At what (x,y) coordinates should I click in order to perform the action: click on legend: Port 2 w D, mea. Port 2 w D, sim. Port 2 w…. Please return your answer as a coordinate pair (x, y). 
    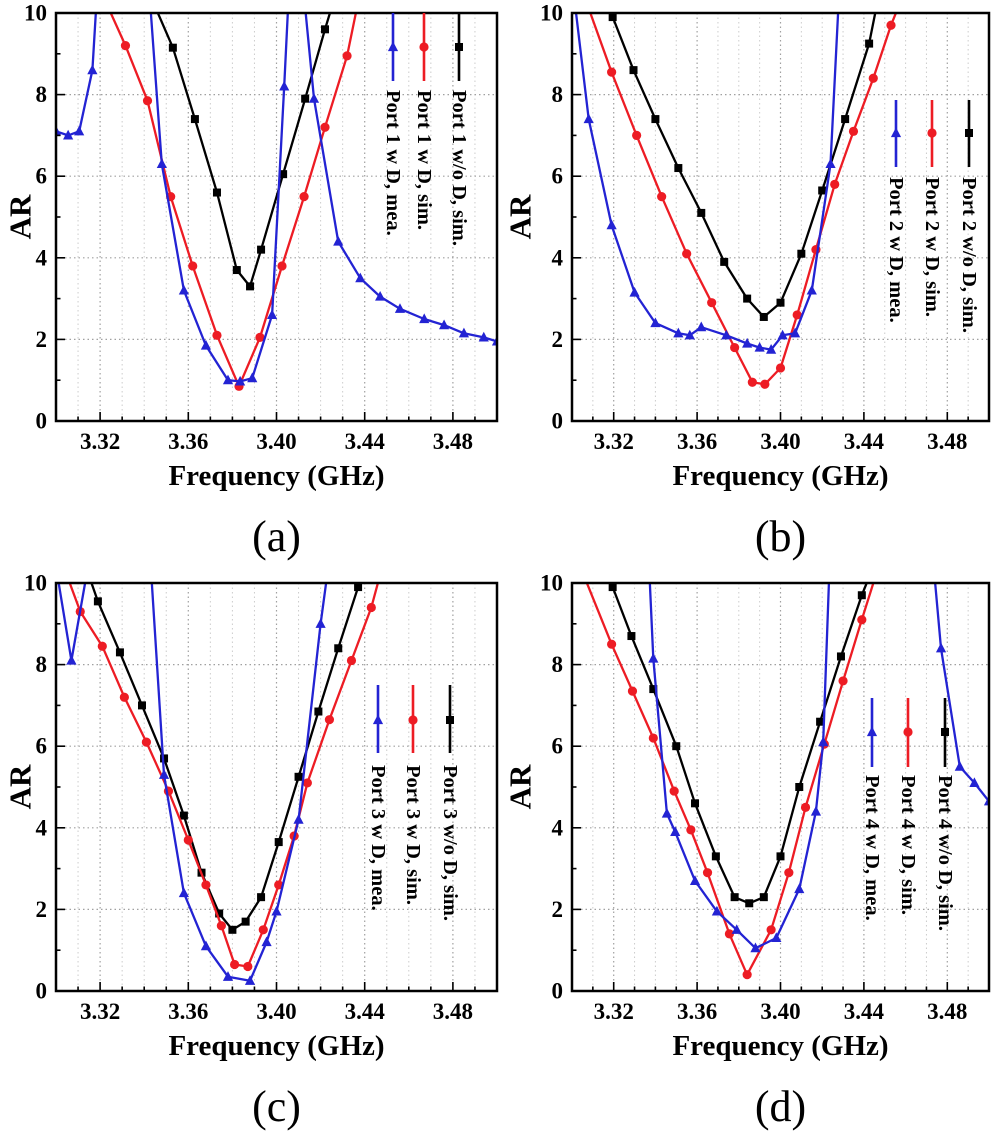
    Looking at the image, I should click on (932, 216).